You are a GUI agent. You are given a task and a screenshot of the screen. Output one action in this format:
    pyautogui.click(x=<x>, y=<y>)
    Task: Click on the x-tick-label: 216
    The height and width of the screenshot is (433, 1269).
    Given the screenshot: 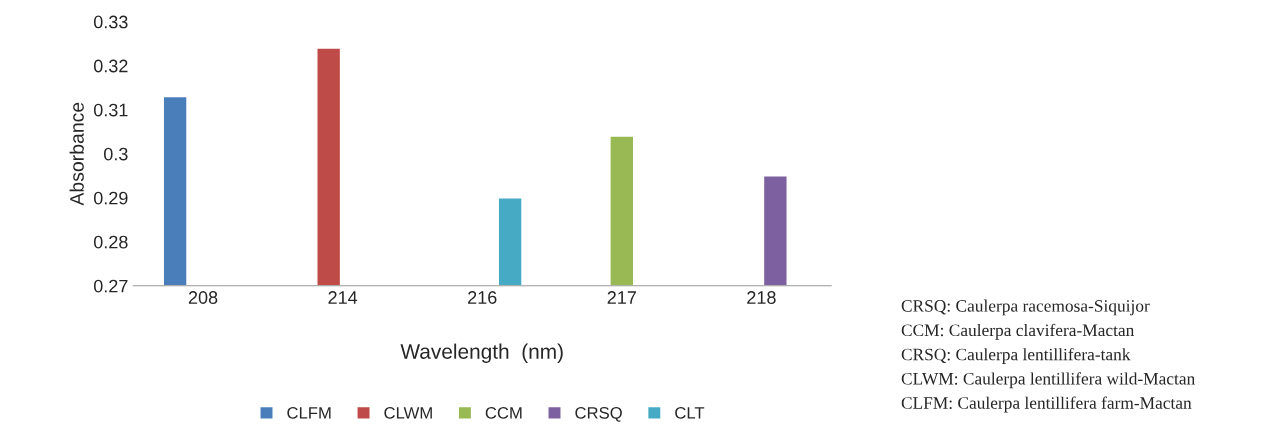 What is the action you would take?
    pyautogui.click(x=482, y=297)
    